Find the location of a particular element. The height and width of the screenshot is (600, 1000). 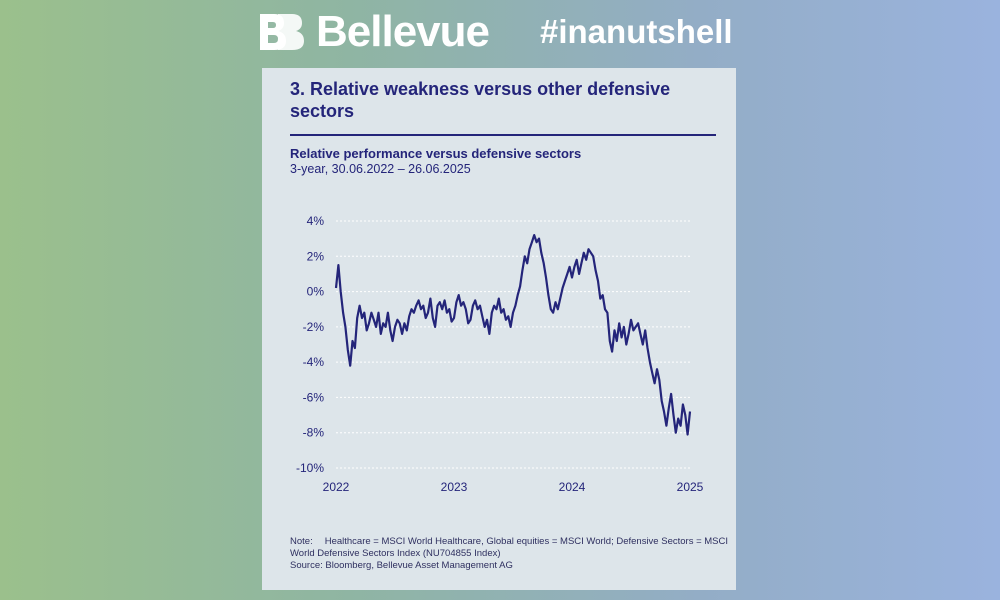

y-tick-label: 2% is located at coordinates (316, 256).